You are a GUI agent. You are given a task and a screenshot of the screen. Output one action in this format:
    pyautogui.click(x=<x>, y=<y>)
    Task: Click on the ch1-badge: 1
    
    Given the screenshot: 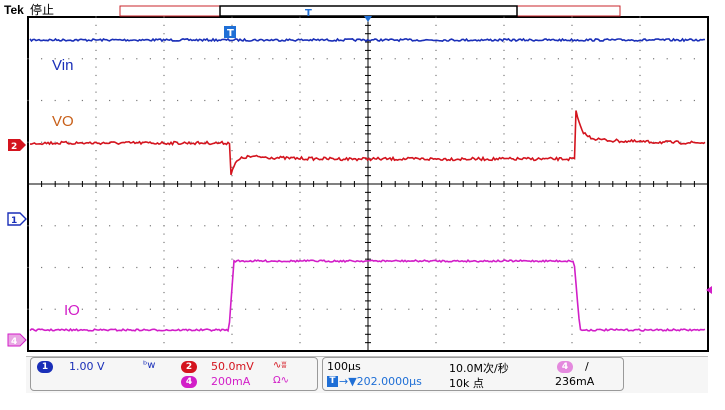 What is the action you would take?
    pyautogui.click(x=45, y=367)
    